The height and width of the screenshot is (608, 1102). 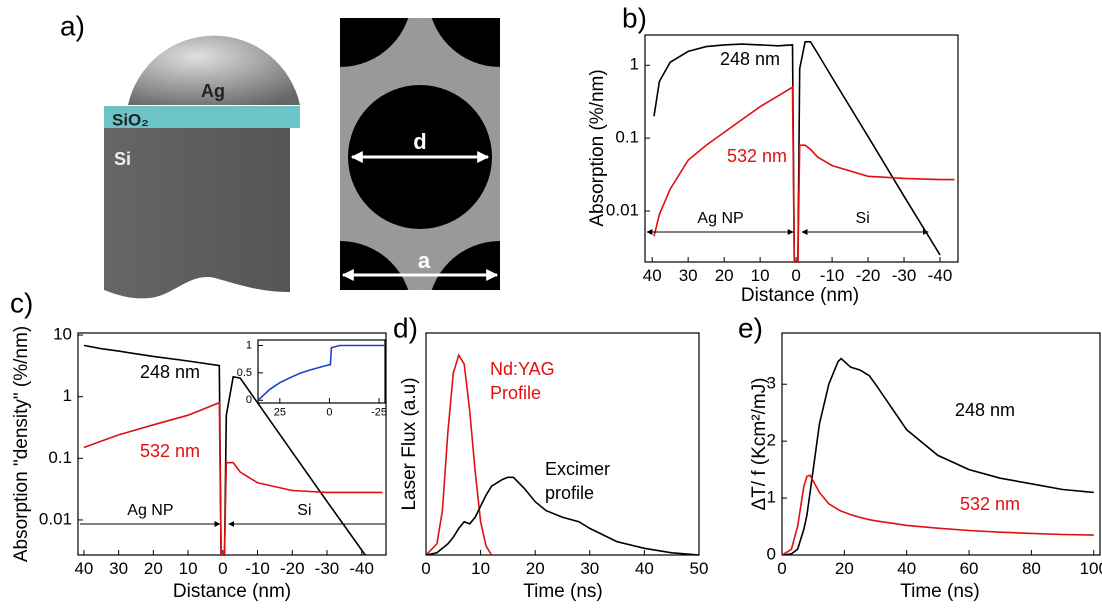 What do you see at coordinates (419, 141) in the screenshot?
I see `diameter-label: d` at bounding box center [419, 141].